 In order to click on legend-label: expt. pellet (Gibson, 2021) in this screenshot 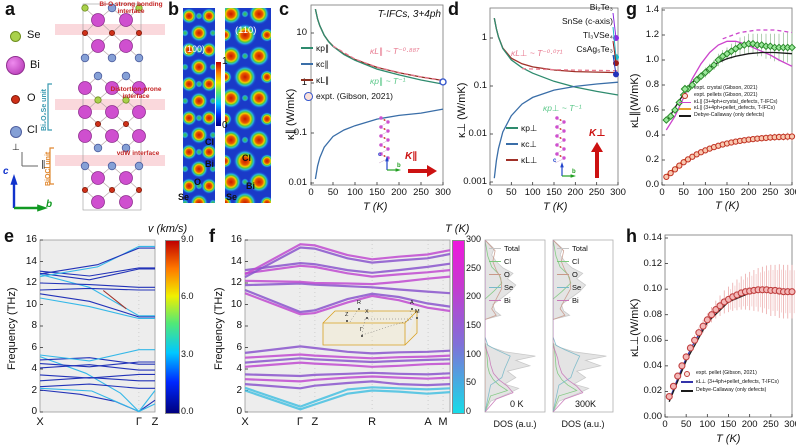, I will do `click(726, 373)`.